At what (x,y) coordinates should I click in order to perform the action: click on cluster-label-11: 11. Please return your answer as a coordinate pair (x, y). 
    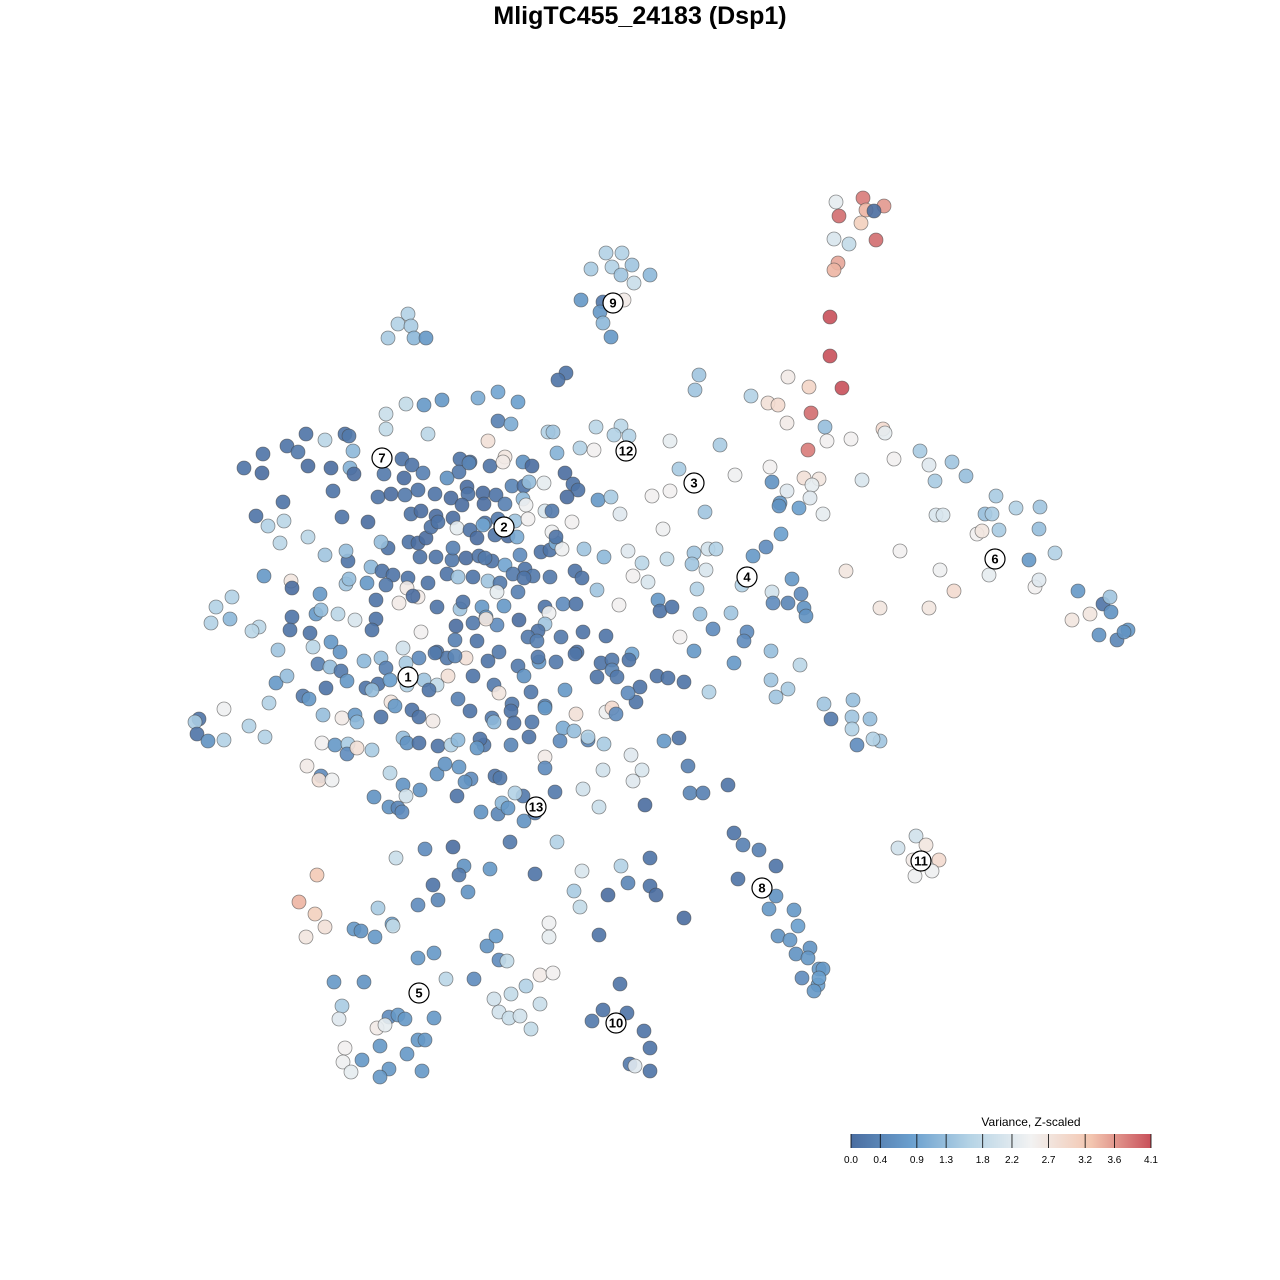
    Looking at the image, I should click on (921, 861).